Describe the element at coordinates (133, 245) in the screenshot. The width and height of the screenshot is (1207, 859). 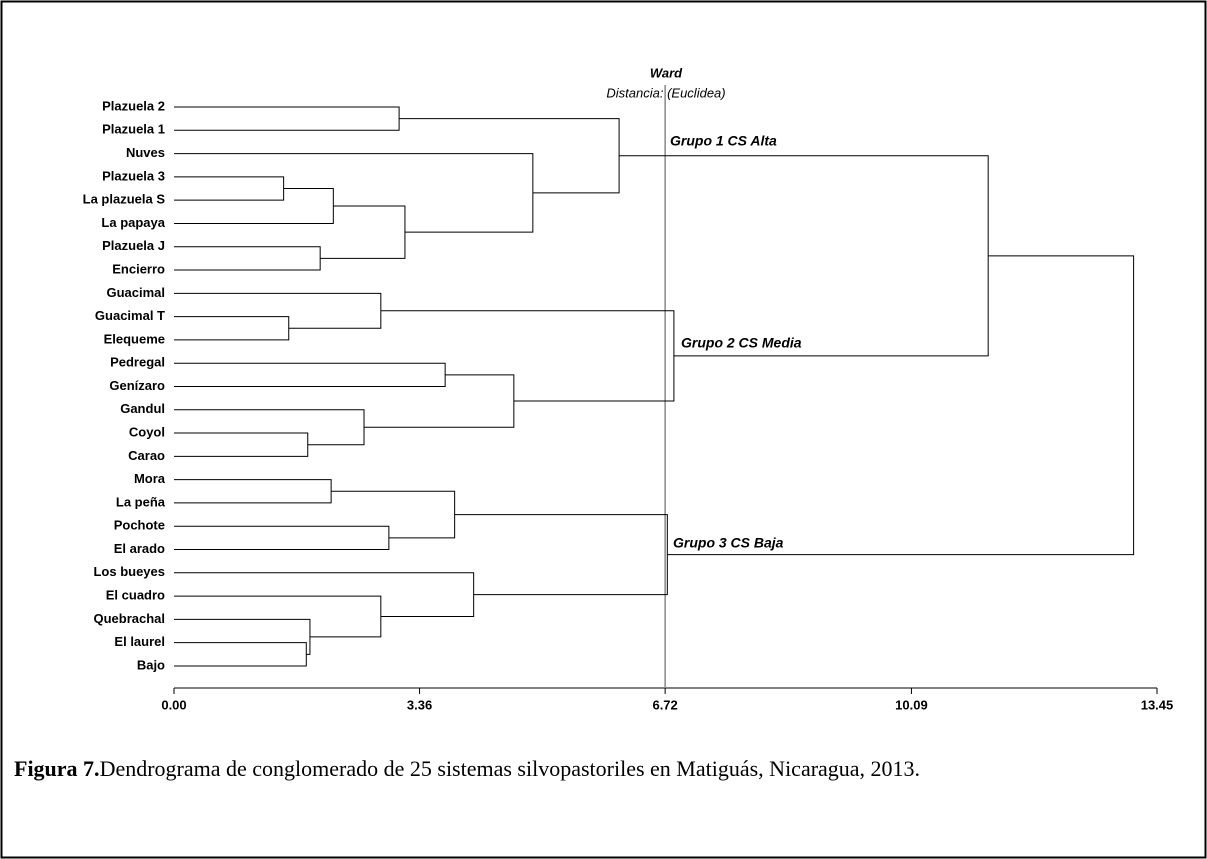
I see `leaf-label: Plazuela J` at that location.